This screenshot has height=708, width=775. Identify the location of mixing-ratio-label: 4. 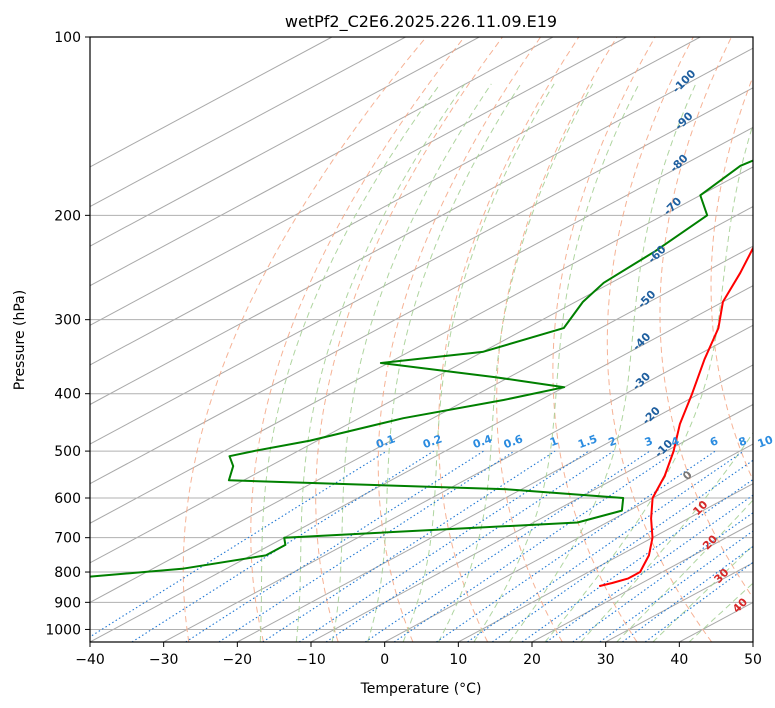
(675, 441).